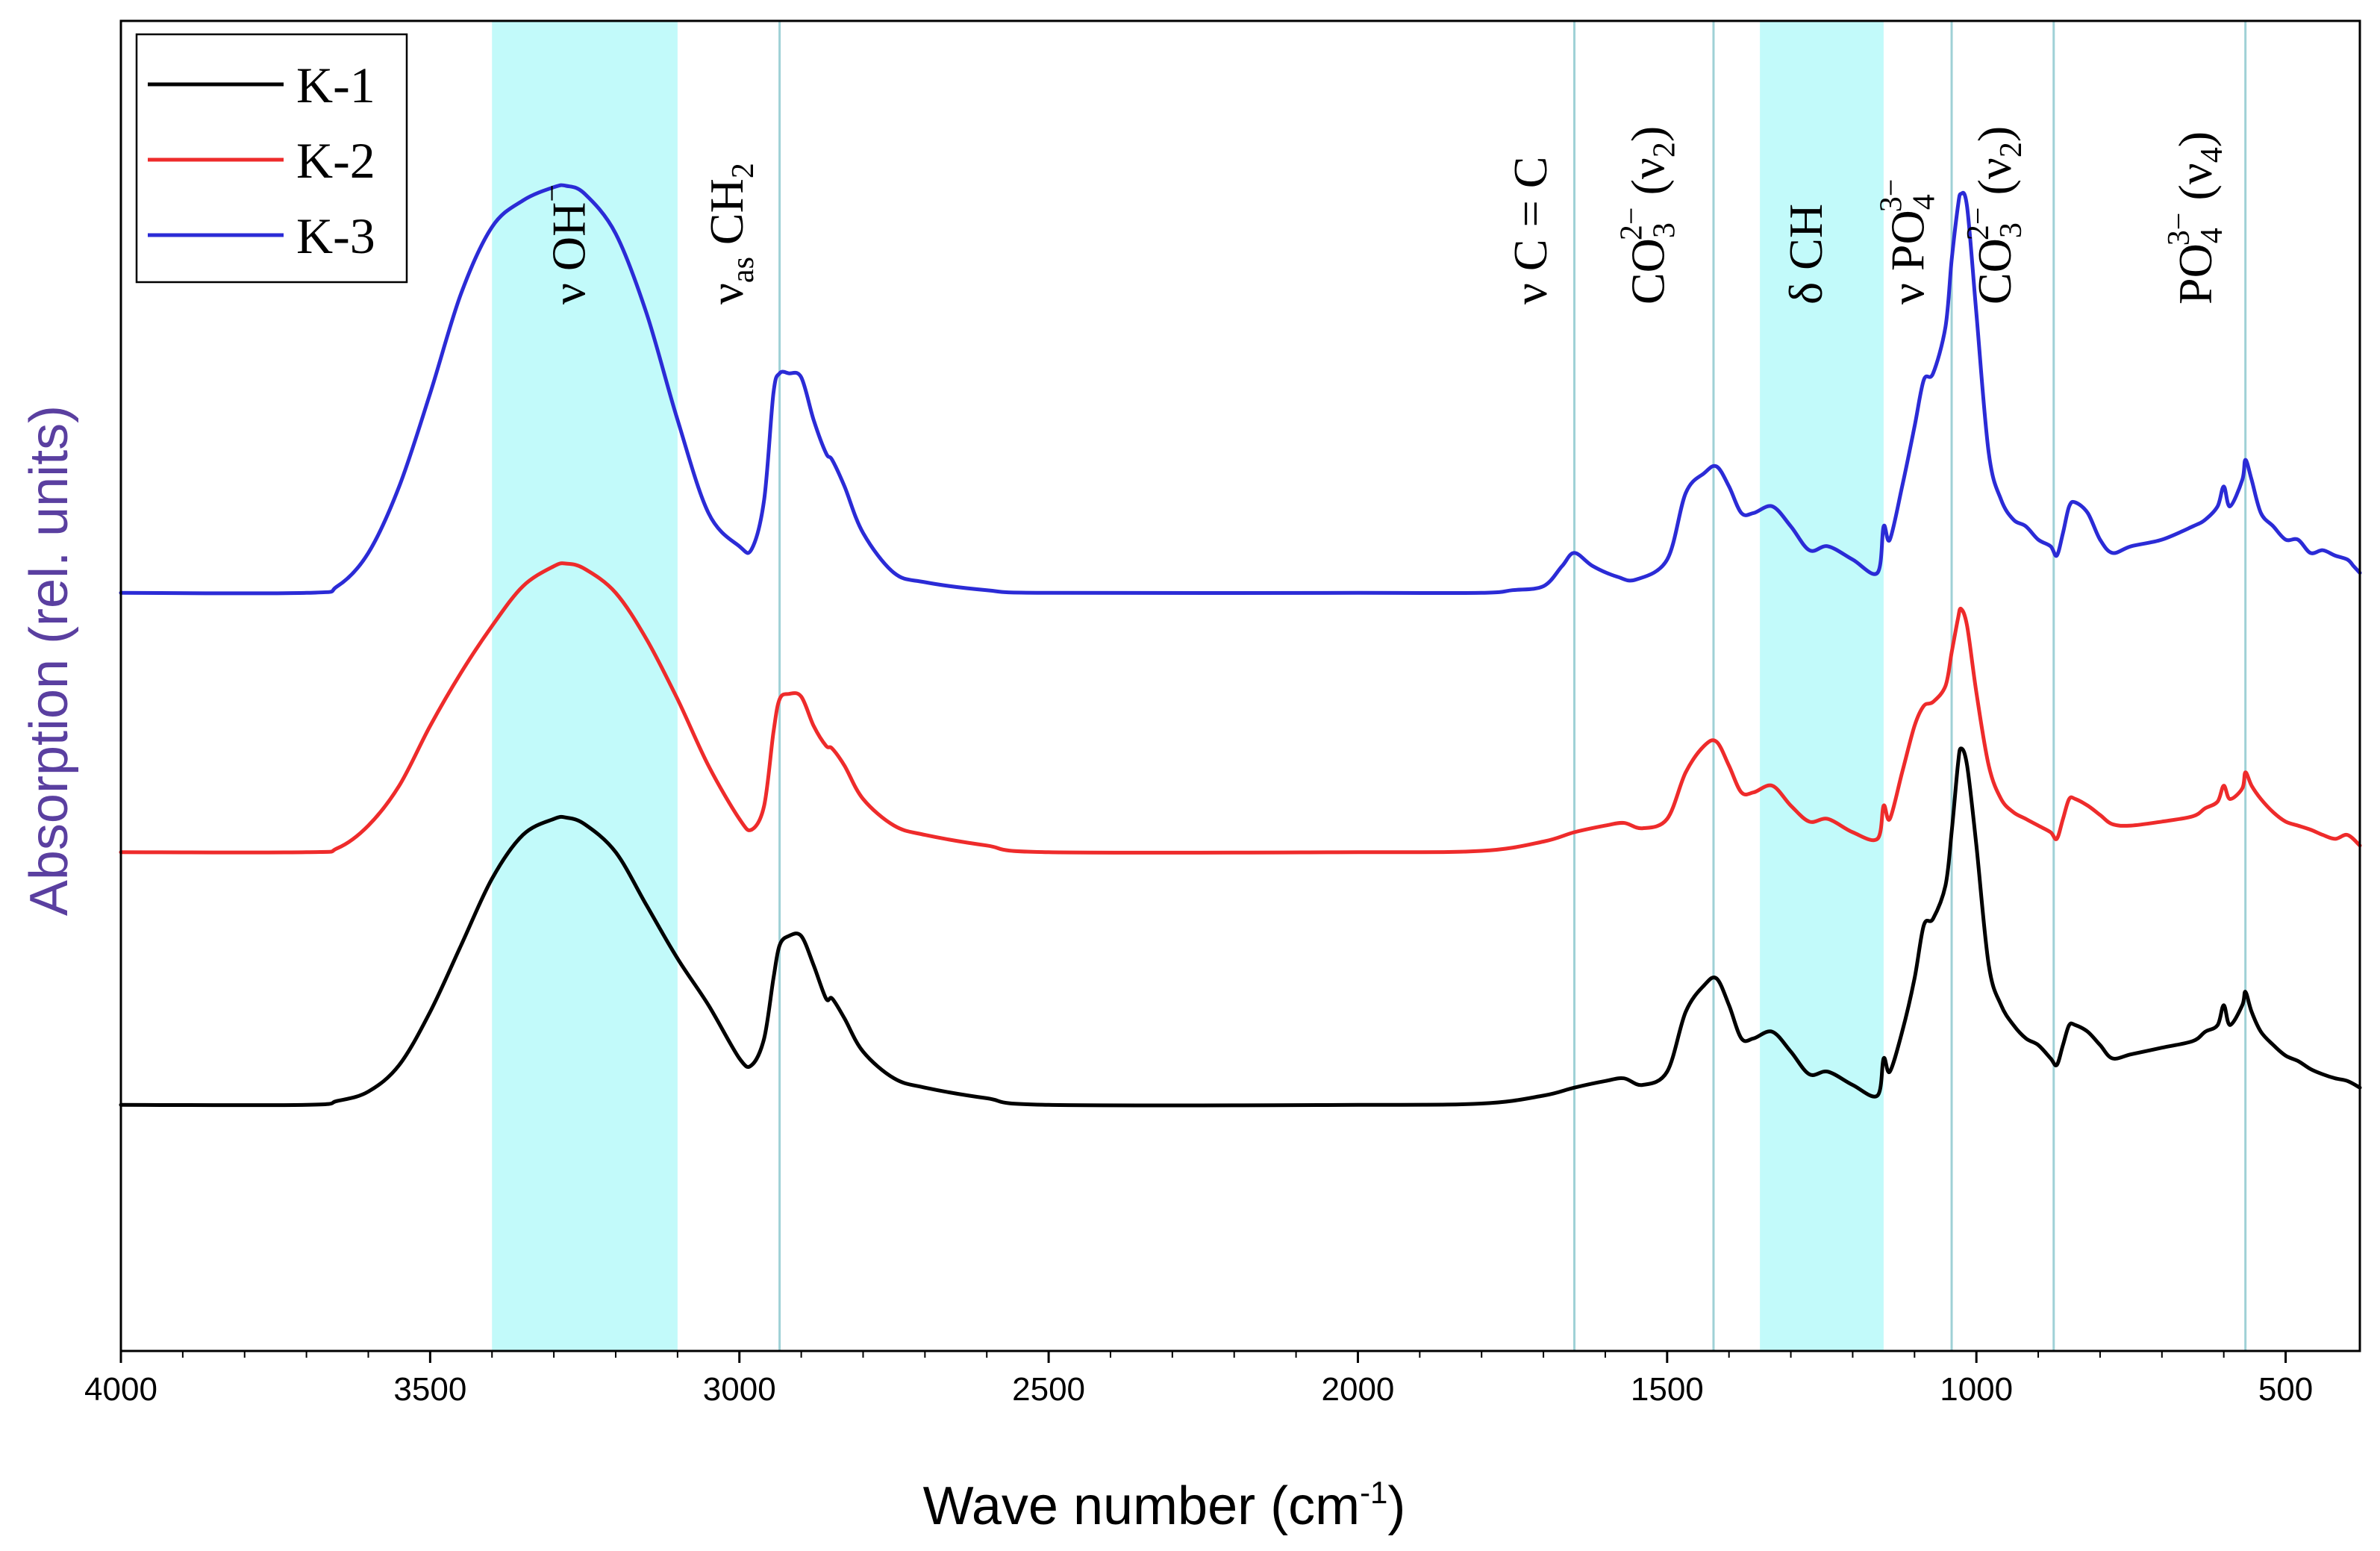  I want to click on x-tick-label-3500: 3500, so click(429, 1389).